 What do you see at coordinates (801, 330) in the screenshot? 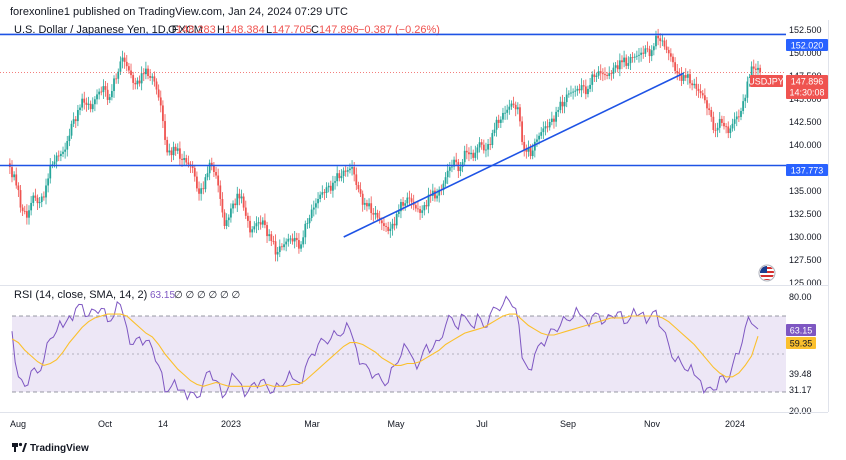
I see `rsi-value-tag: 63.15` at bounding box center [801, 330].